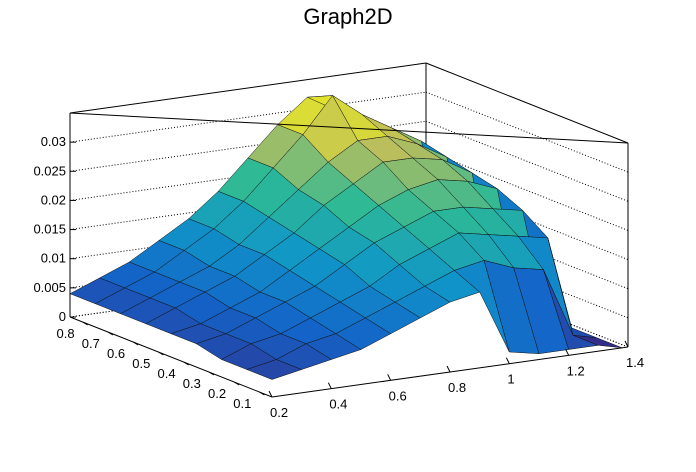  What do you see at coordinates (49, 229) in the screenshot?
I see `z-tick-label: 0.015` at bounding box center [49, 229].